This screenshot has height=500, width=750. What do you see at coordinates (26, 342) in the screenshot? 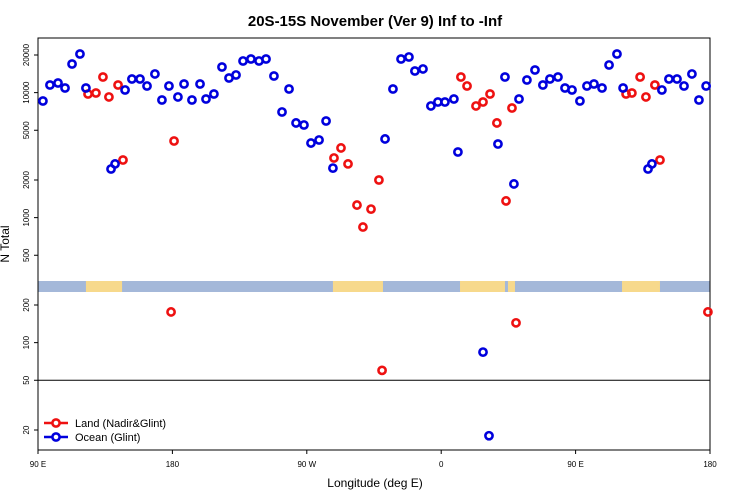
I see `y-tick-label: 100` at bounding box center [26, 342].